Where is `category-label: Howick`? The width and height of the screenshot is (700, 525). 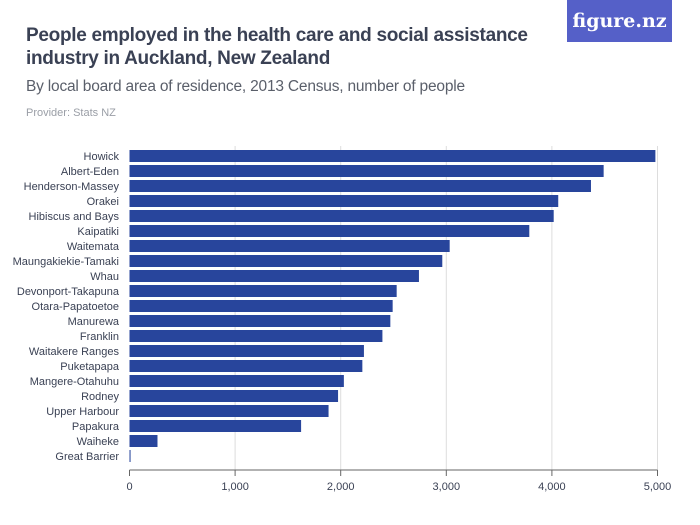
category-label: Howick is located at coordinates (102, 157).